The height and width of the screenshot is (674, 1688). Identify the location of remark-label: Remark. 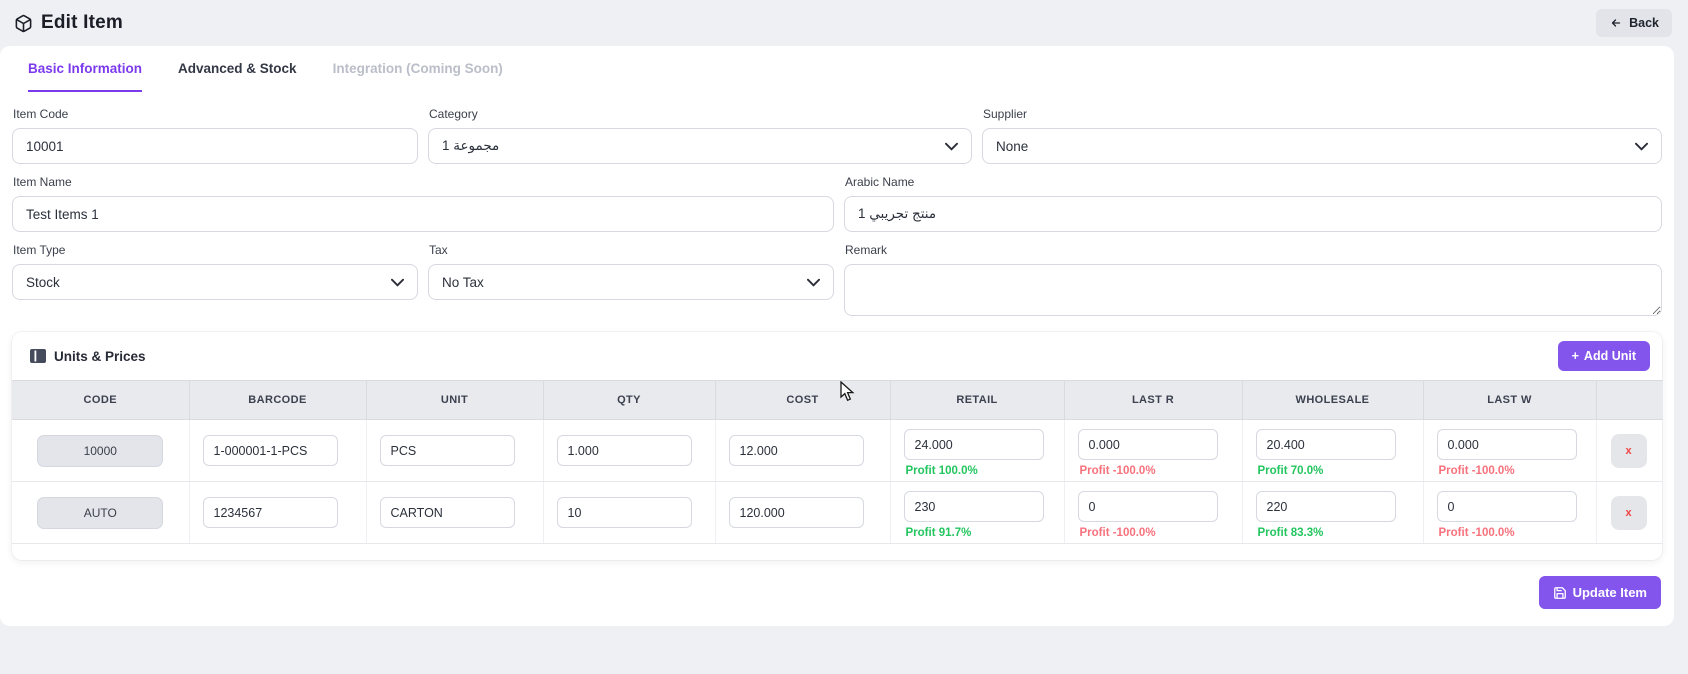
(866, 250).